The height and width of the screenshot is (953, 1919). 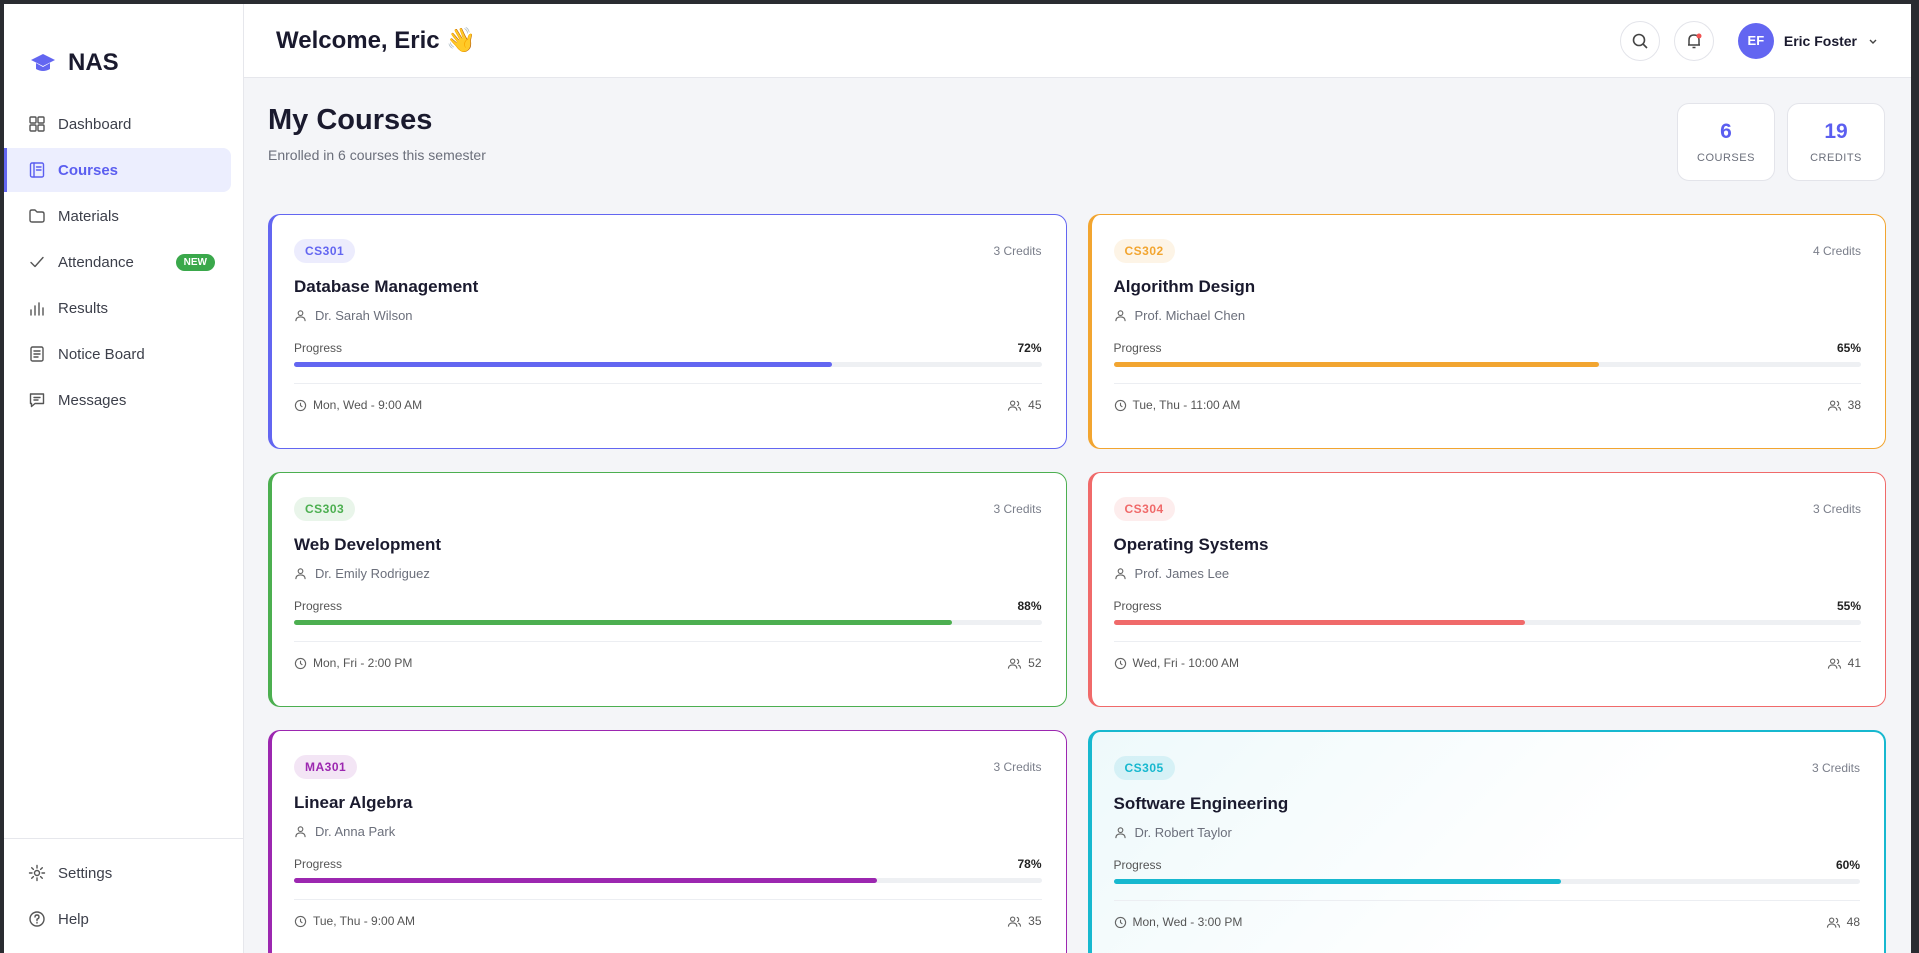 I want to click on footer-nav-item: Settings, so click(x=117, y=873).